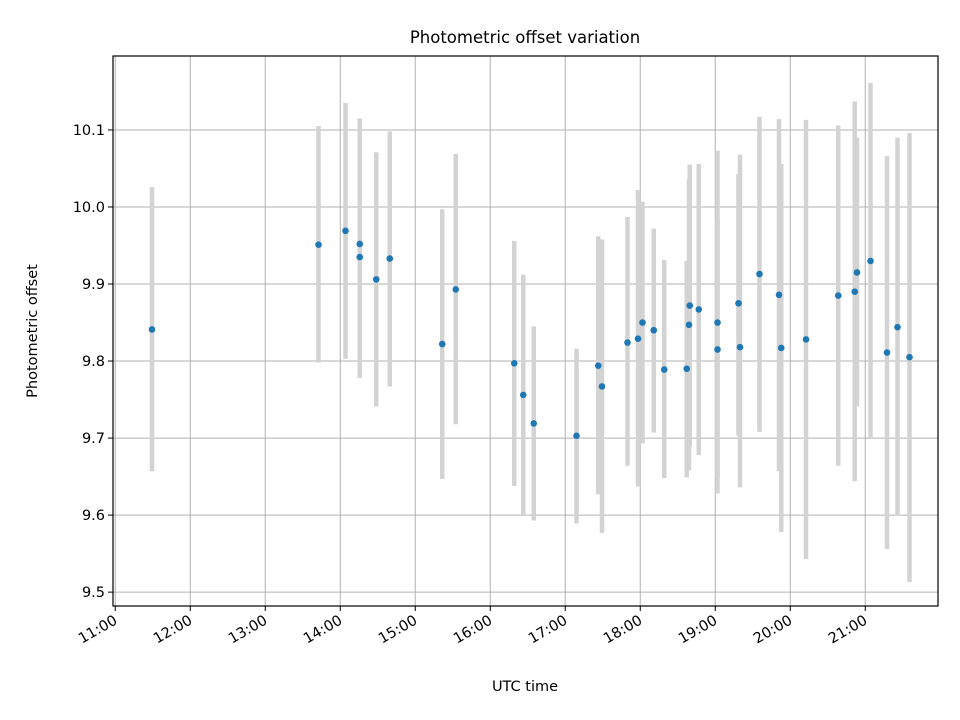  What do you see at coordinates (848, 630) in the screenshot?
I see `x-tick-label: 21:00` at bounding box center [848, 630].